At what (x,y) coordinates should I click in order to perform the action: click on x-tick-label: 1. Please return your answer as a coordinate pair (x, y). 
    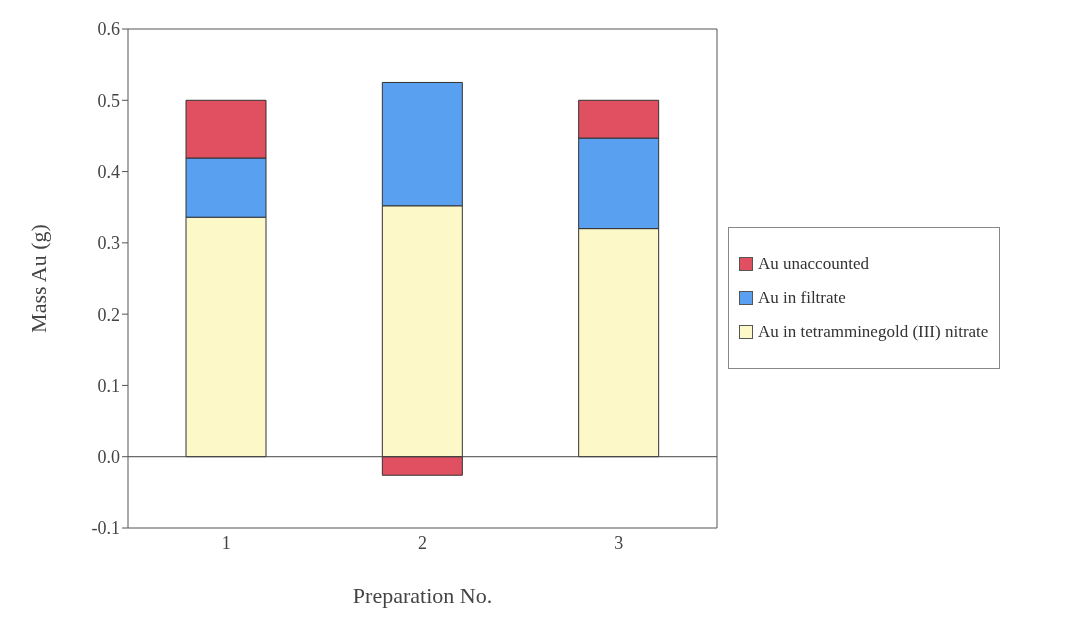
    Looking at the image, I should click on (226, 542).